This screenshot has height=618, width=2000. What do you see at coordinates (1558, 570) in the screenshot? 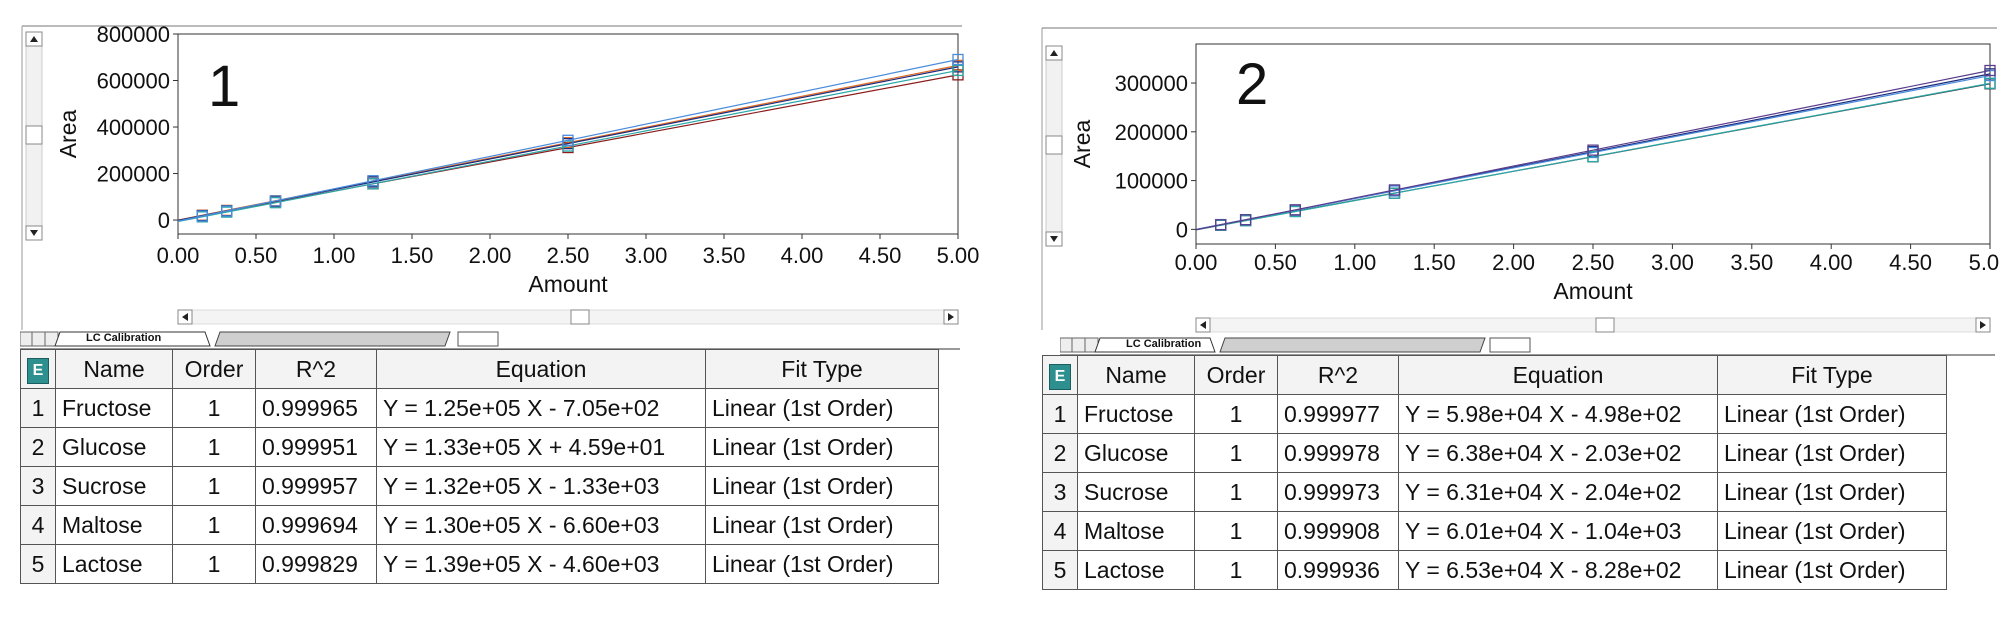
I see `cell-equation: Y = 6.53e+04 X - 8.28e+02` at bounding box center [1558, 570].